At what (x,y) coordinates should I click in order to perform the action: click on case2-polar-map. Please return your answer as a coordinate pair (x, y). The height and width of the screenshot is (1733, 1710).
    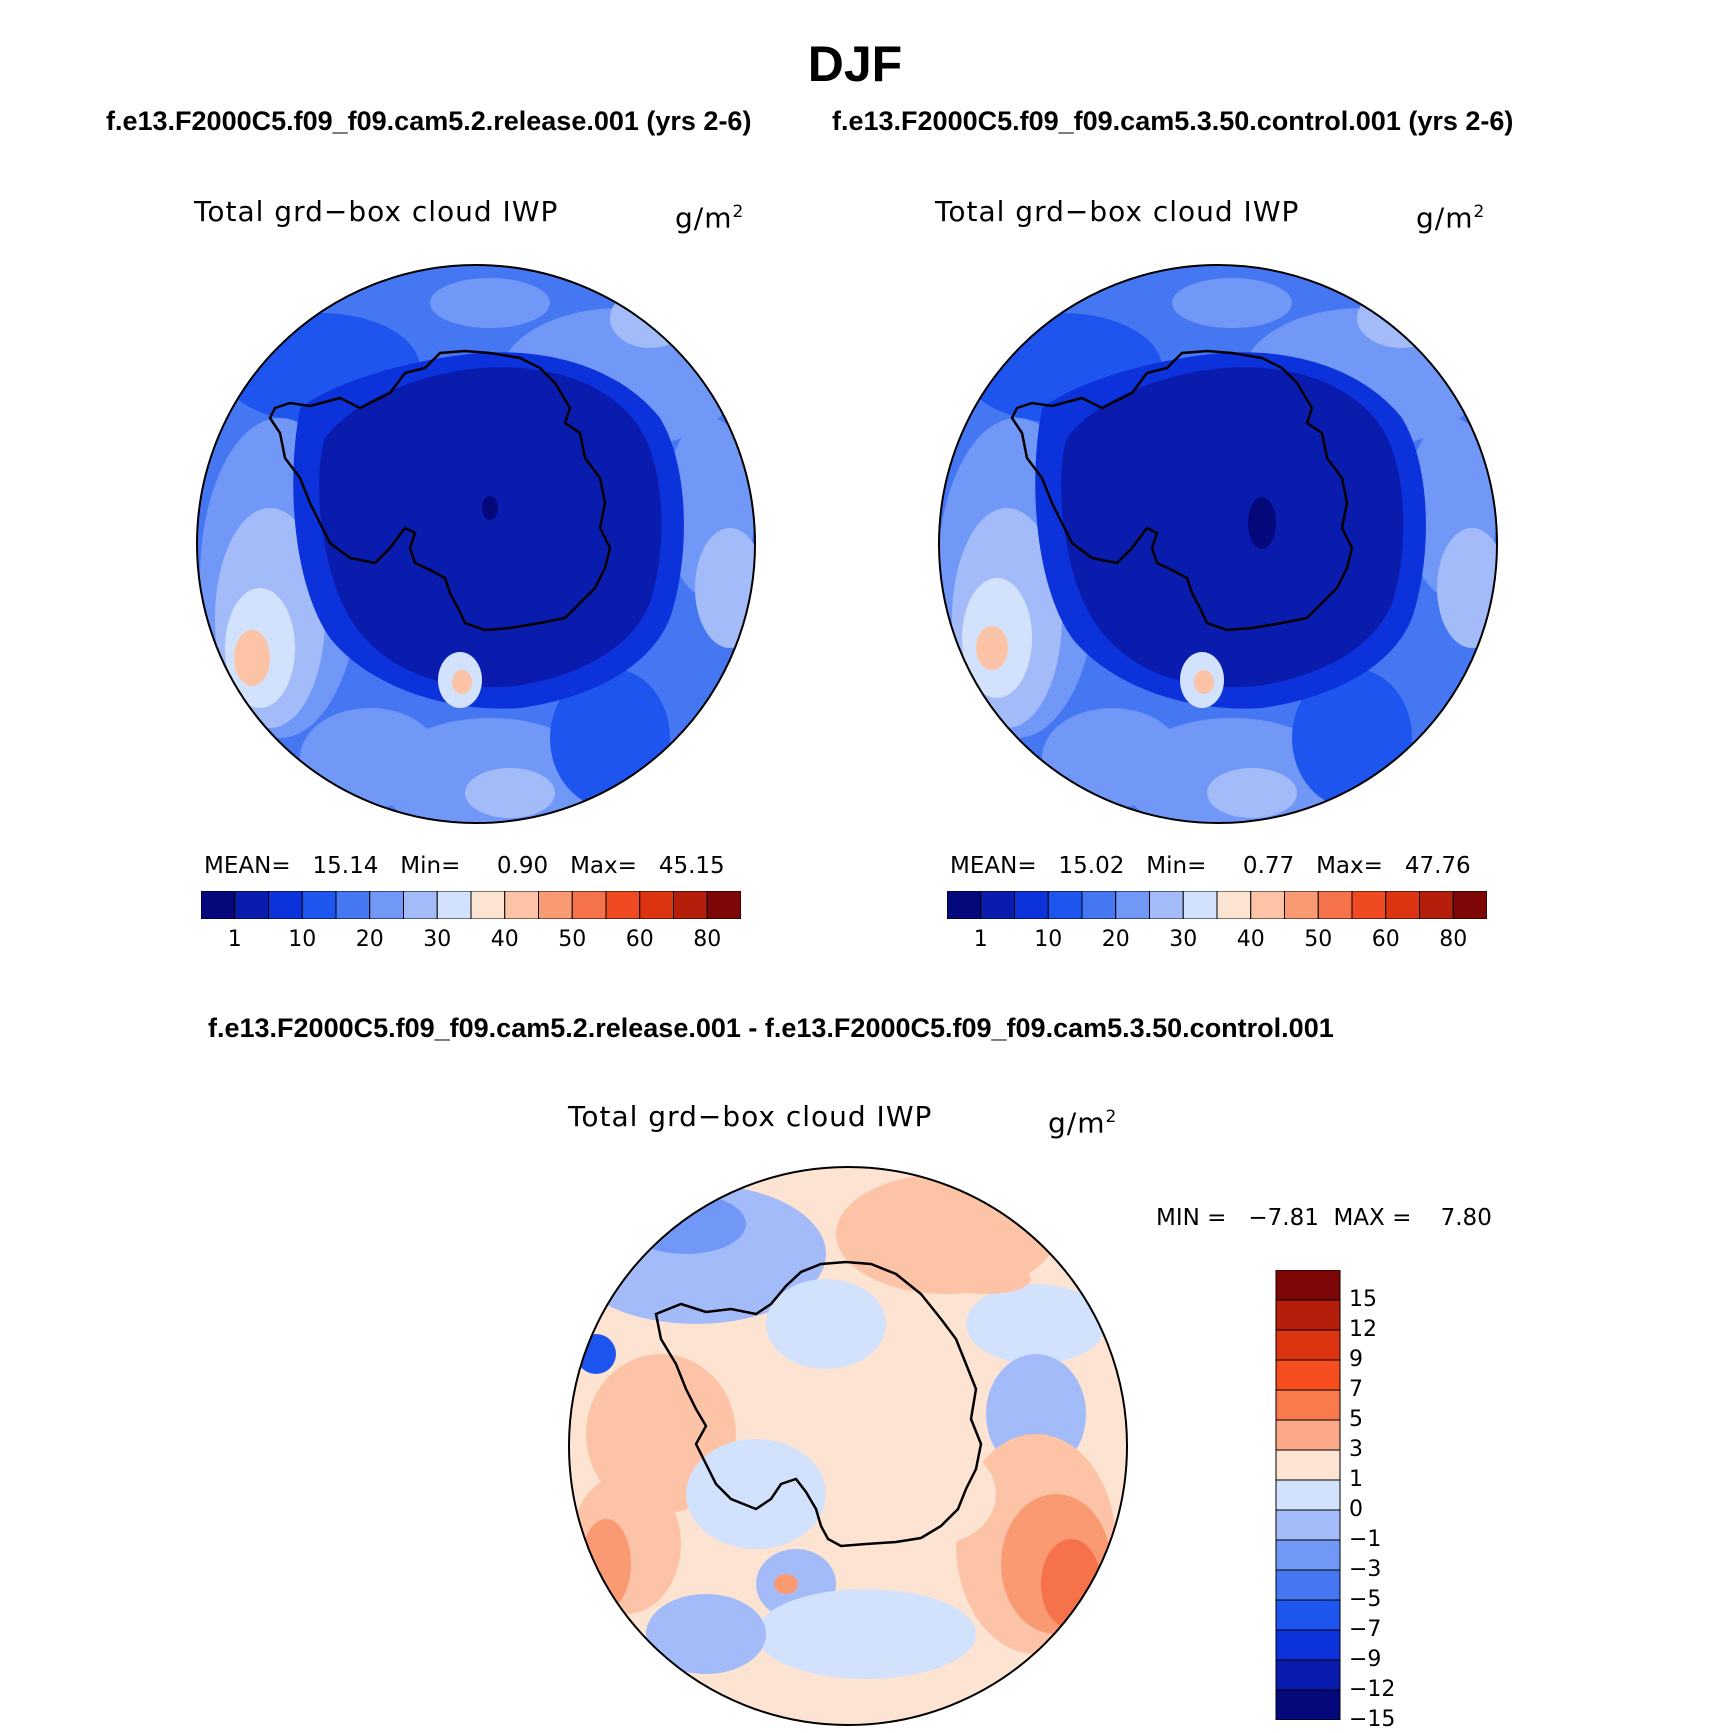
    Looking at the image, I should click on (1218, 544).